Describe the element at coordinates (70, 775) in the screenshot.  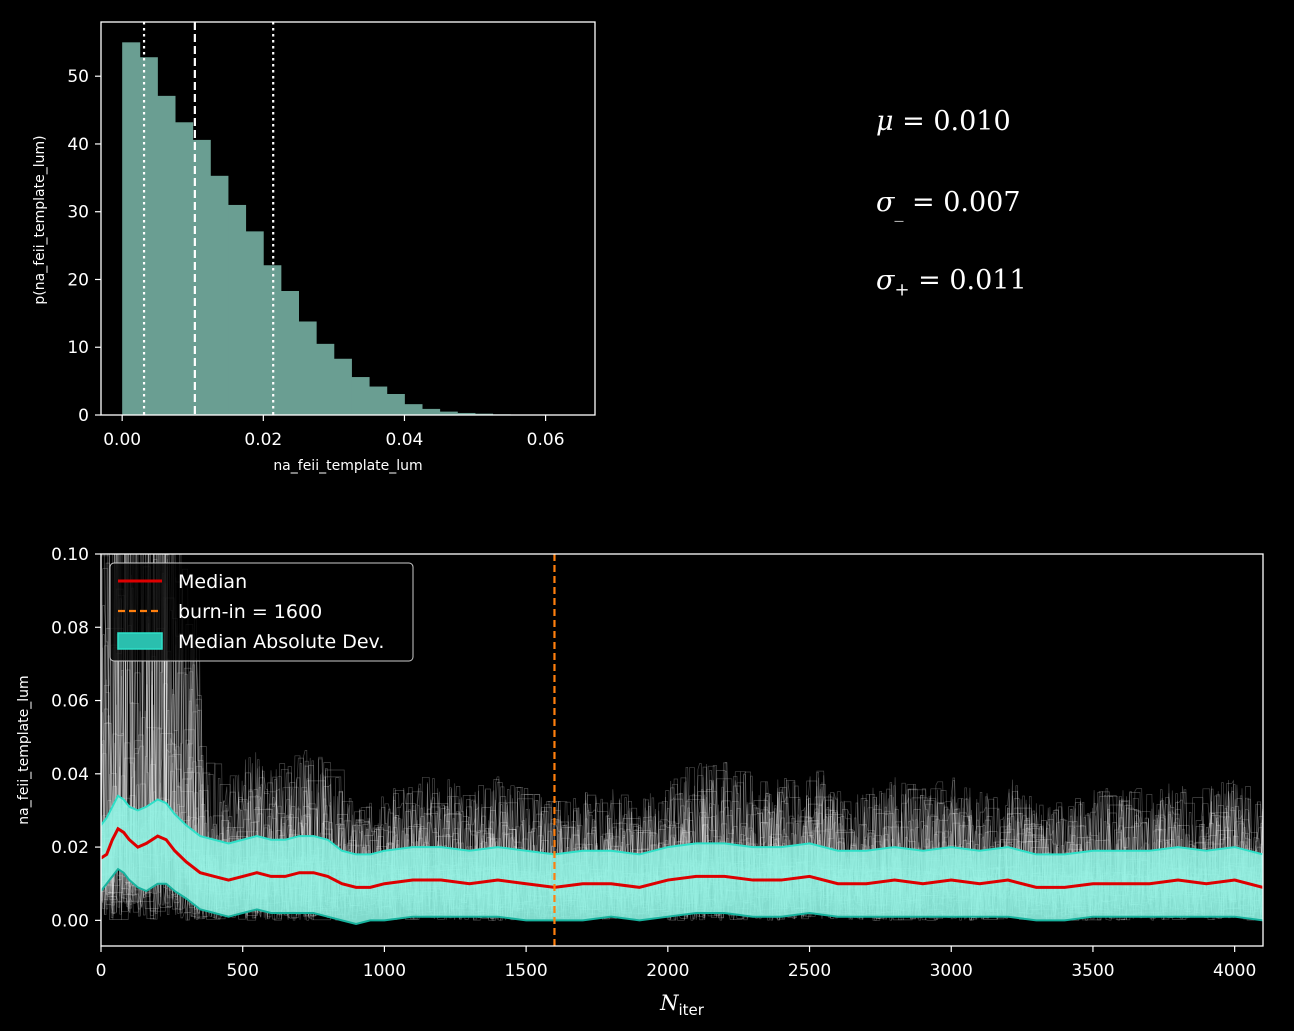
I see `trace-y-tick-label: 0.04` at that location.